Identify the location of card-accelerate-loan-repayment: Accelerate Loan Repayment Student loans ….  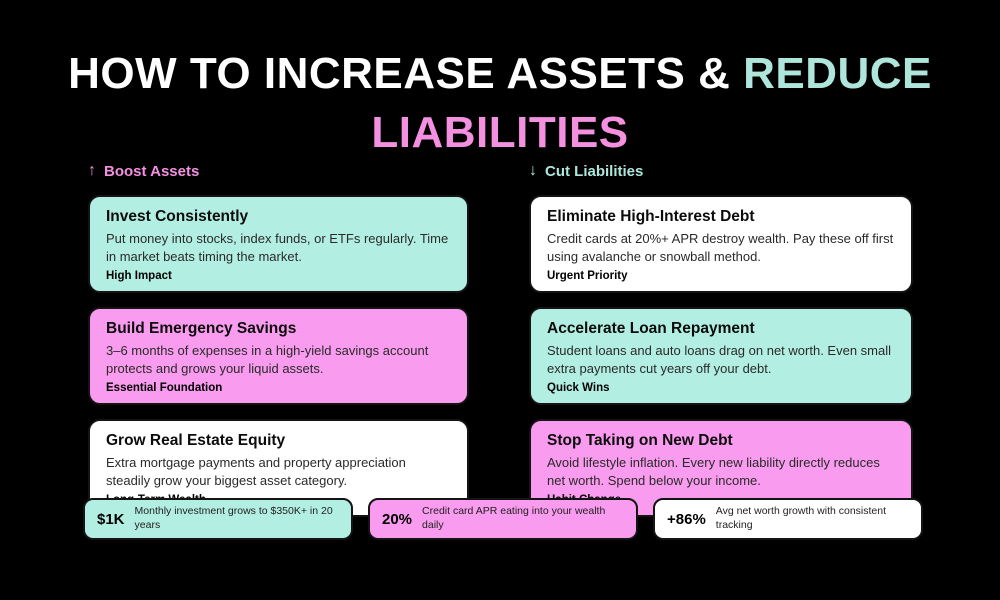
(721, 355).